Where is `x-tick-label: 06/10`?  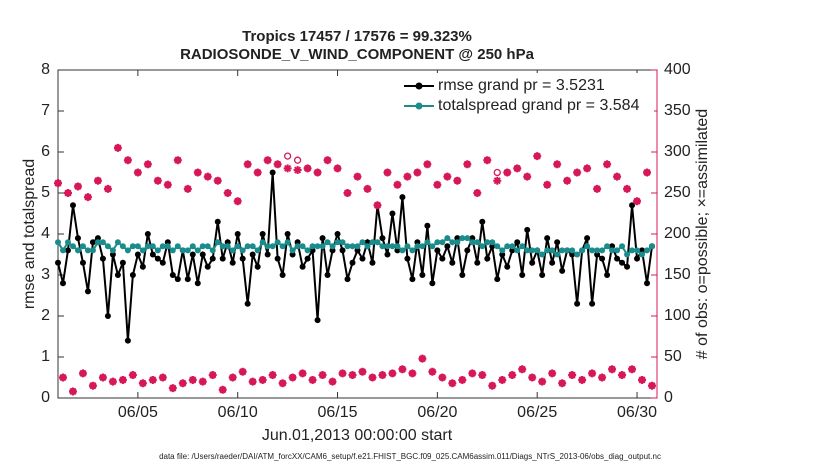 x-tick-label: 06/10 is located at coordinates (238, 412).